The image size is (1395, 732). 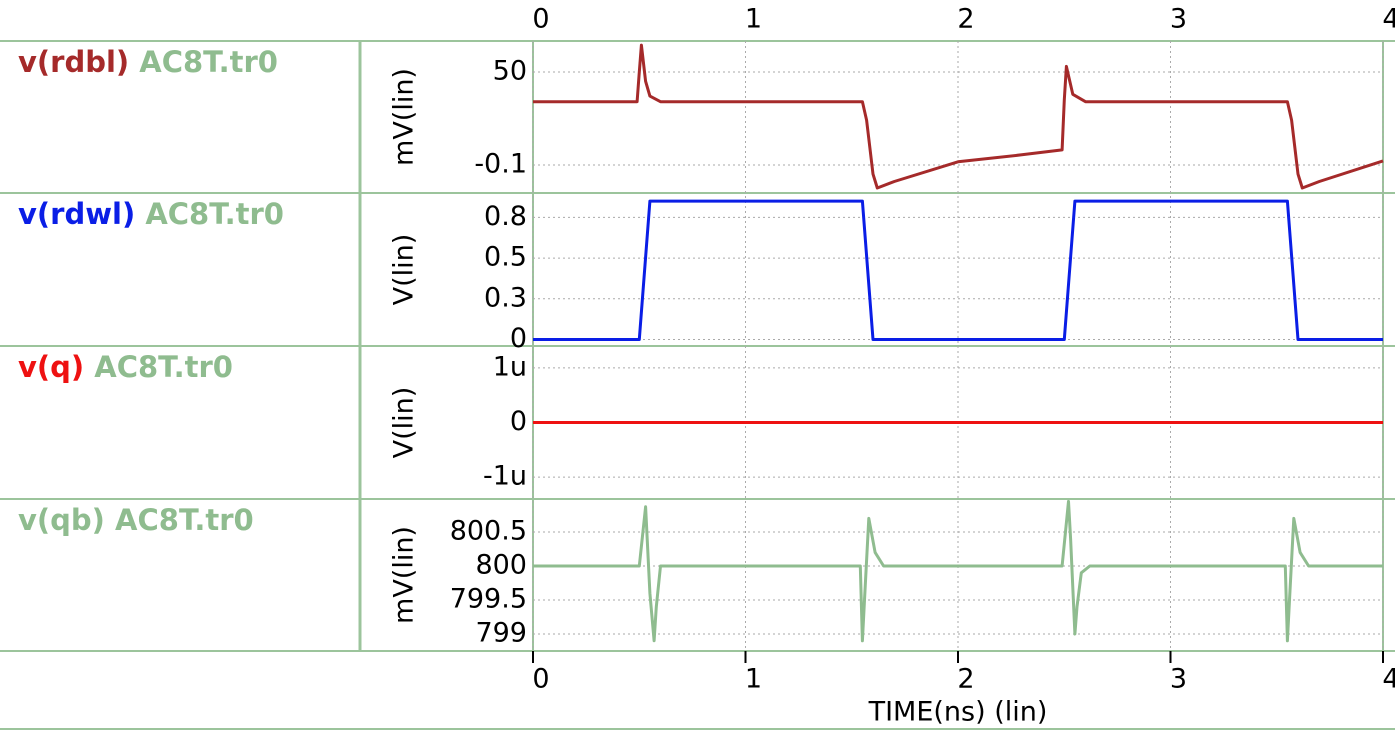 What do you see at coordinates (1388, 679) in the screenshot?
I see `x-tick-label: 4` at bounding box center [1388, 679].